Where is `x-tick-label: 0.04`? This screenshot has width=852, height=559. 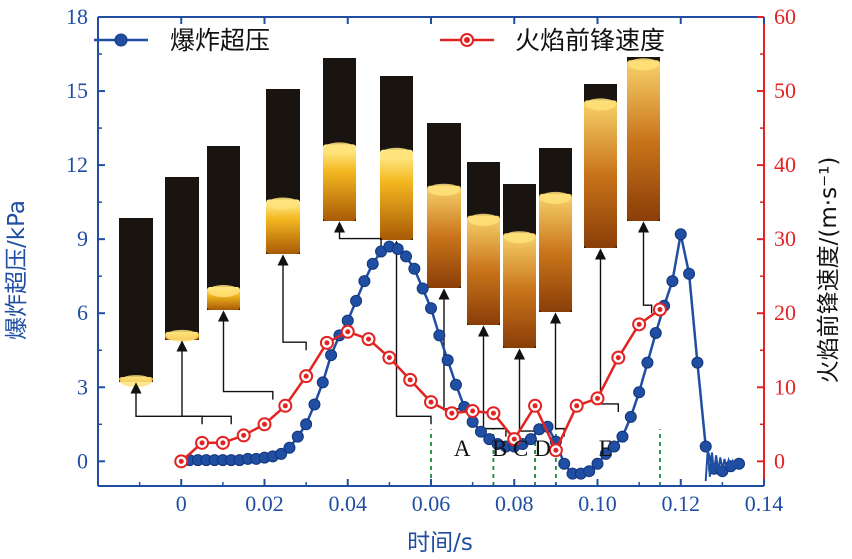 x-tick-label: 0.04 is located at coordinates (348, 503).